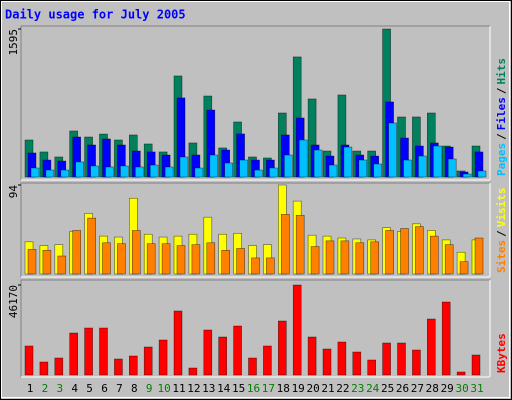  Describe the element at coordinates (238, 388) in the screenshot. I see `x-tick-label: 15` at that location.